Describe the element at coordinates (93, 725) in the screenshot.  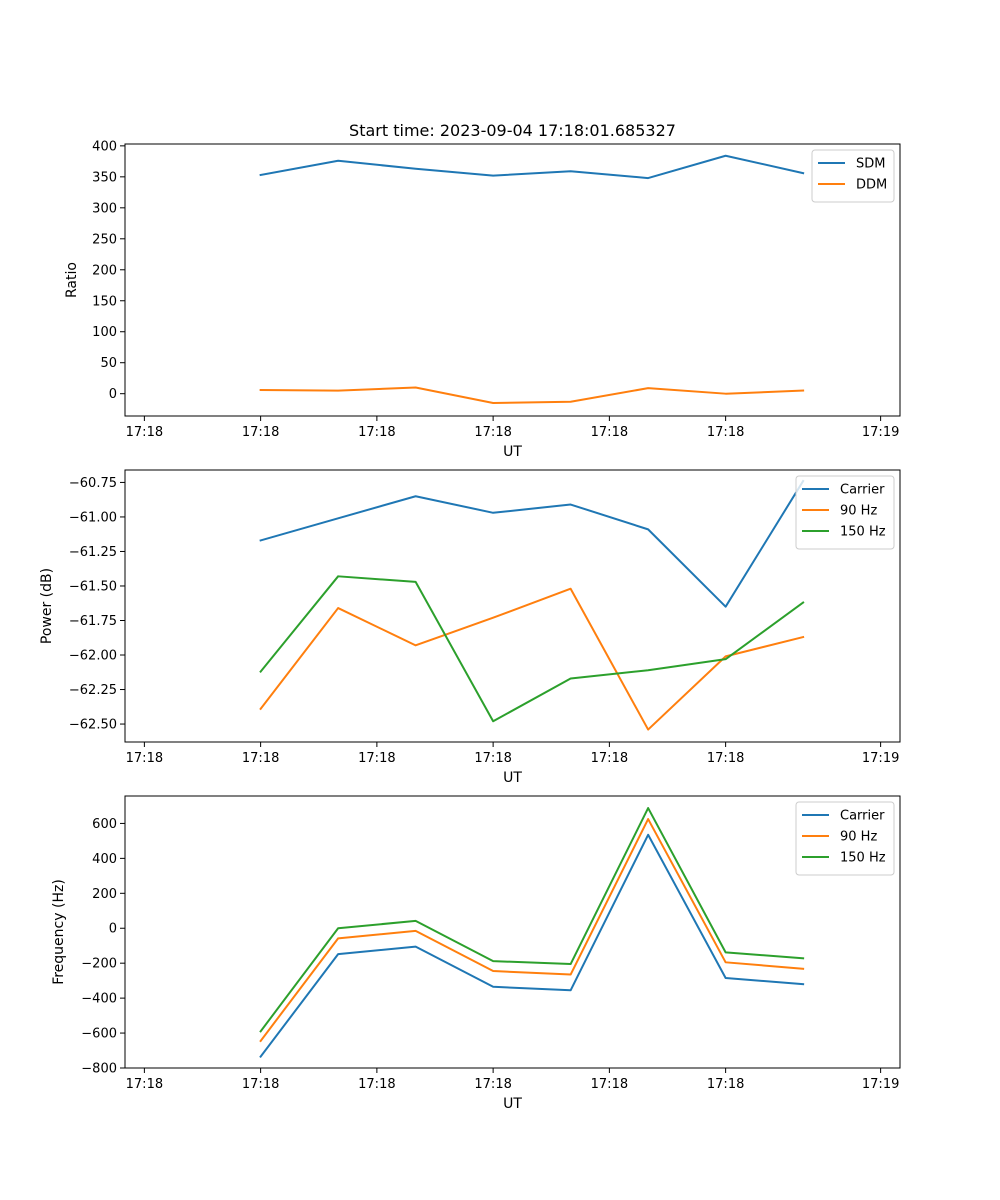
I see `y-tick-label: −62.50` at that location.